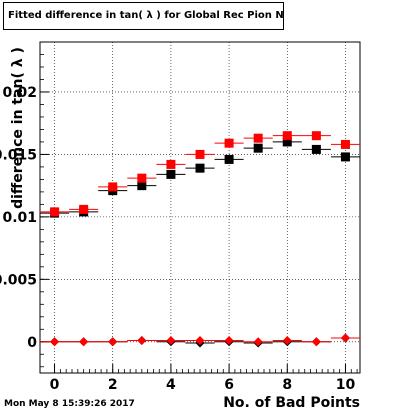 The width and height of the screenshot is (400, 414). I want to click on x-tick-label: 4, so click(171, 385).